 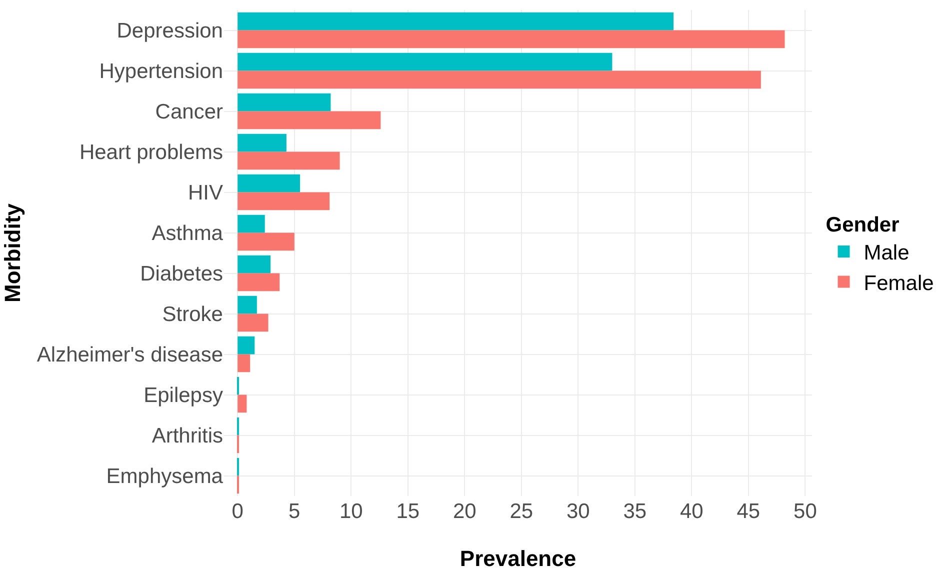 What do you see at coordinates (518, 558) in the screenshot?
I see `x-axis-title: Prevalence` at bounding box center [518, 558].